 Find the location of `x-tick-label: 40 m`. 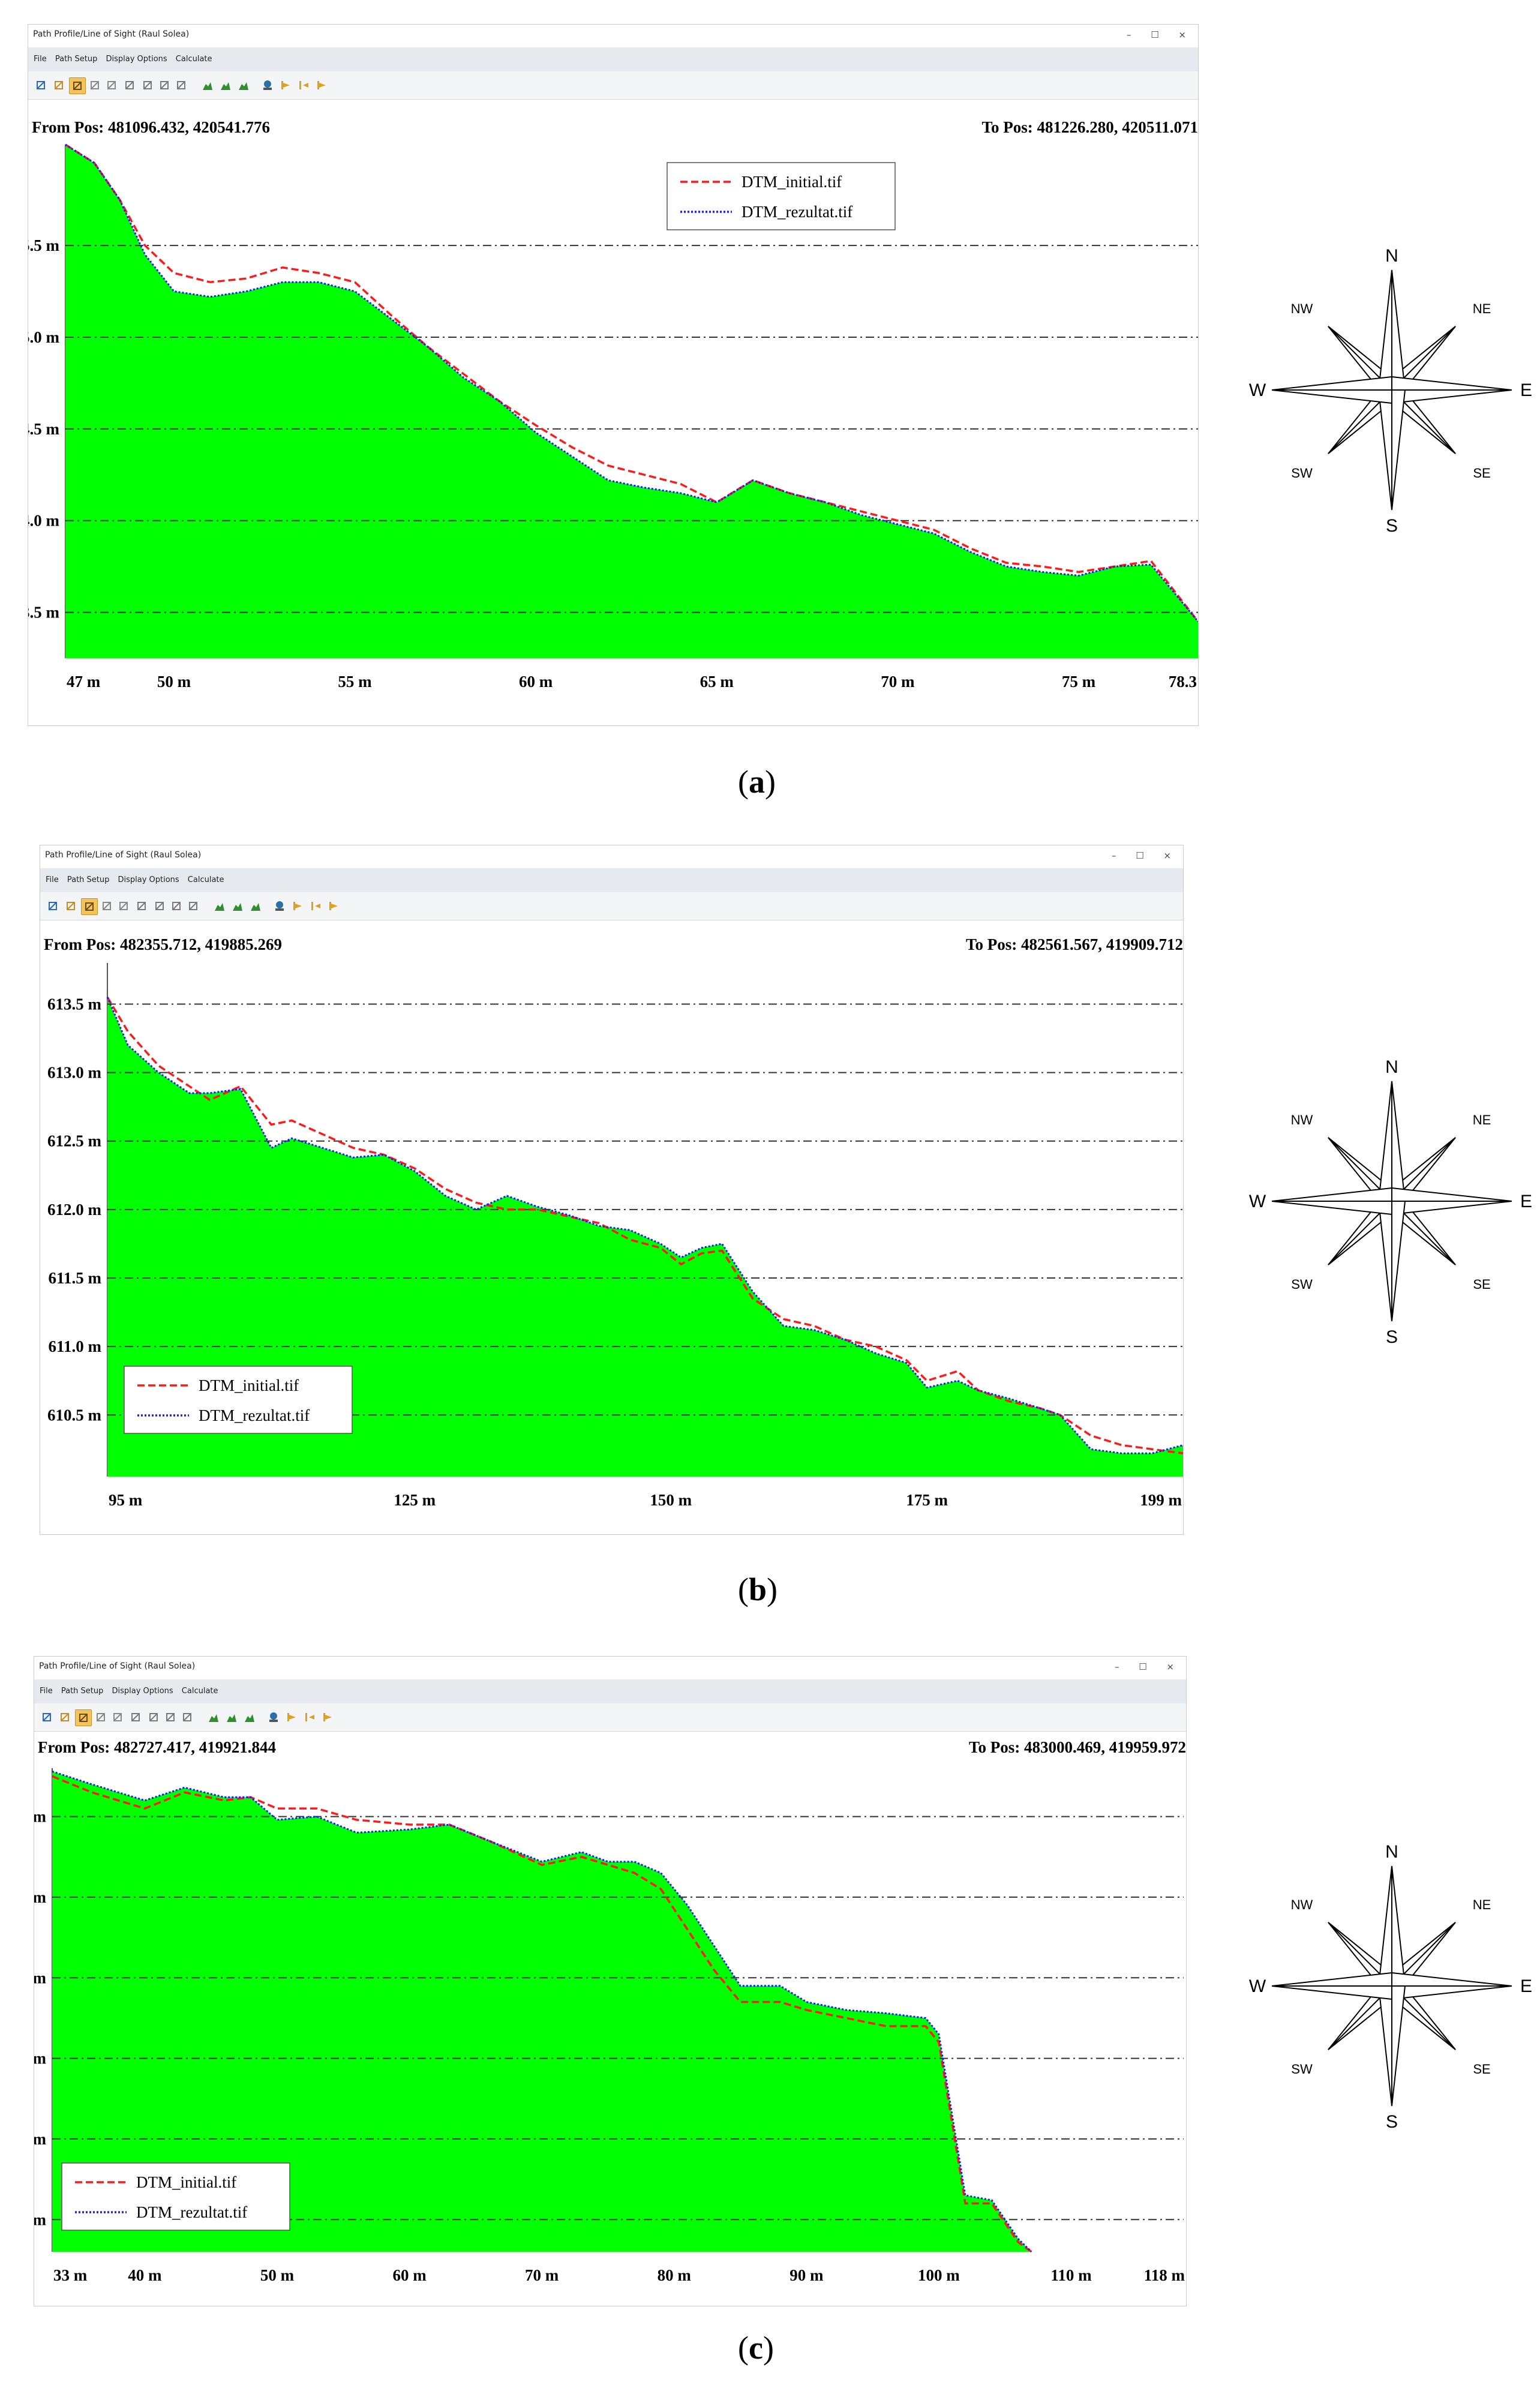

x-tick-label: 40 m is located at coordinates (145, 2275).